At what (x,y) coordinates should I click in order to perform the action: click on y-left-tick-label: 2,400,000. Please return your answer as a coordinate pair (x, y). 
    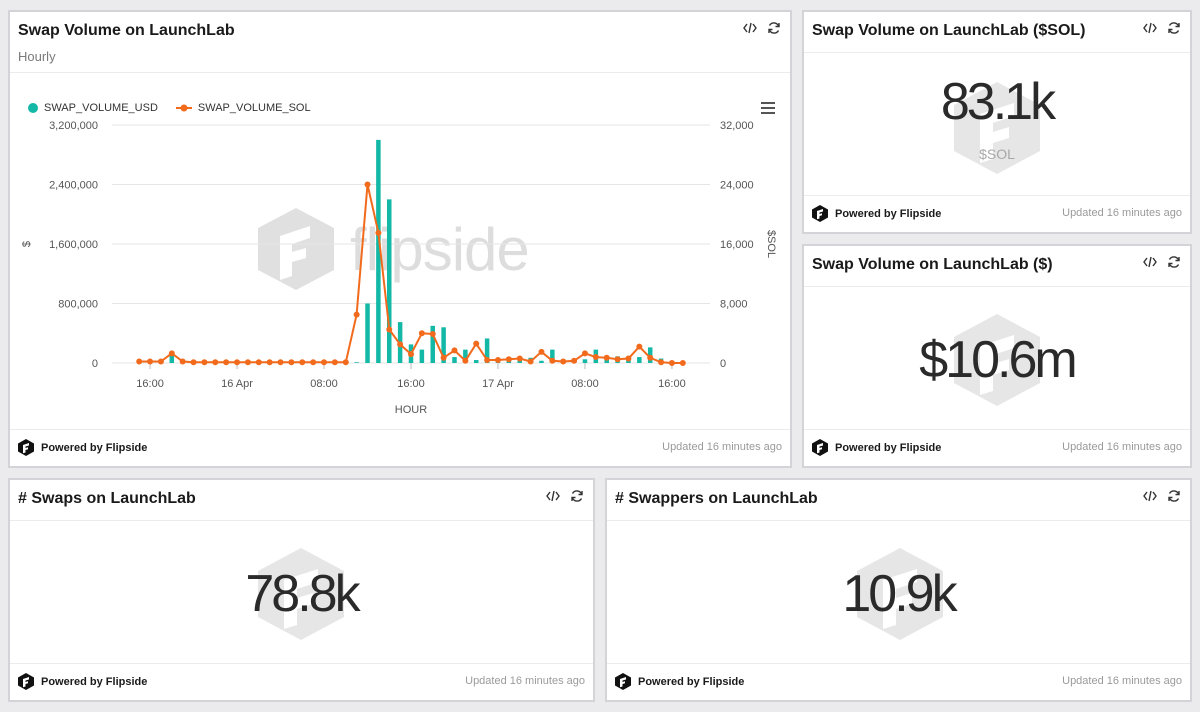
    Looking at the image, I should click on (73, 186).